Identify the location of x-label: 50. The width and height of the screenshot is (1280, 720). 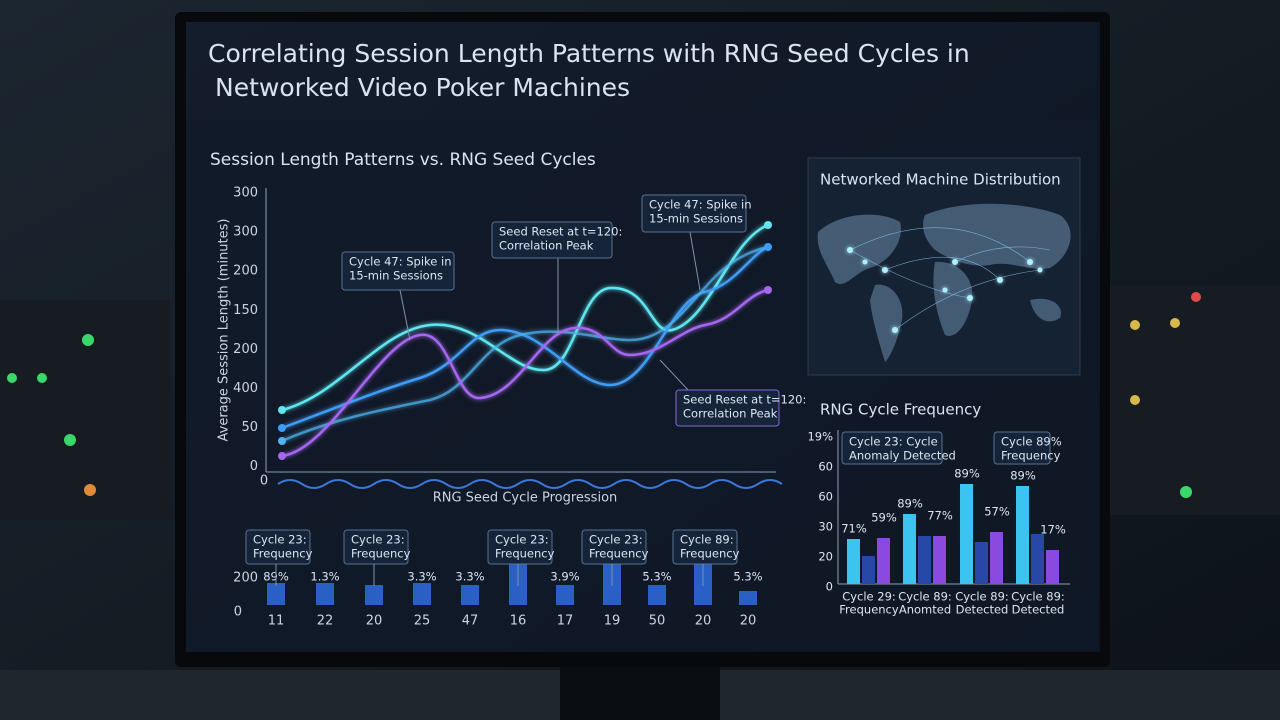
(657, 621).